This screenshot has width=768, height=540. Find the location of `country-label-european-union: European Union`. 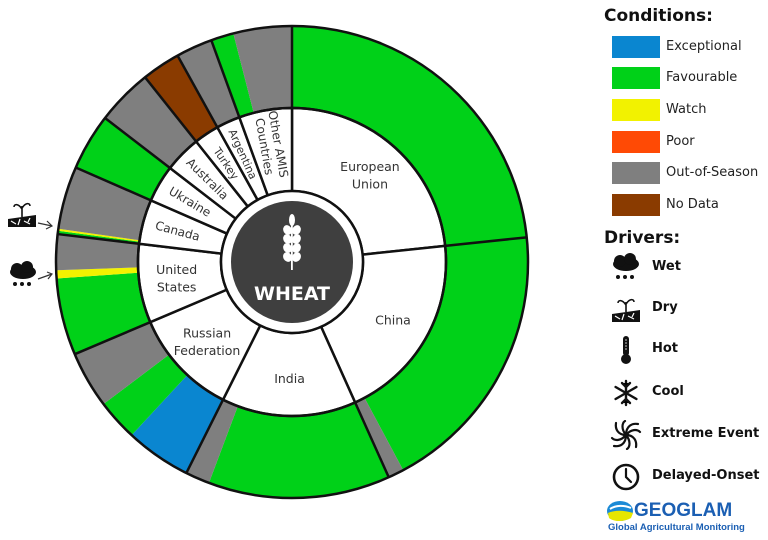

country-label-european-union: European Union is located at coordinates (370, 175).